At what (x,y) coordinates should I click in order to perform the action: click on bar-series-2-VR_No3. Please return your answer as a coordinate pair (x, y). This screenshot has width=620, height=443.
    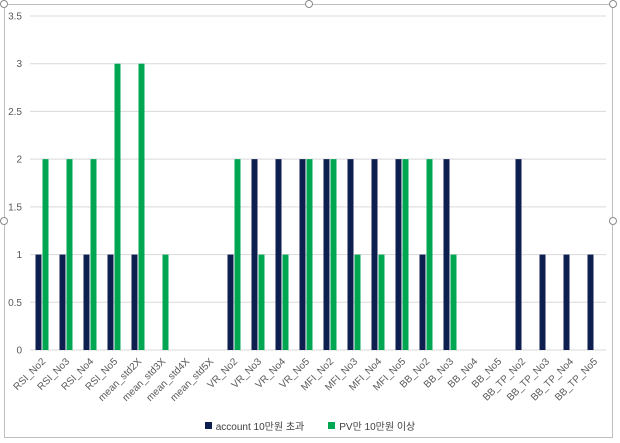
    Looking at the image, I should click on (261, 302).